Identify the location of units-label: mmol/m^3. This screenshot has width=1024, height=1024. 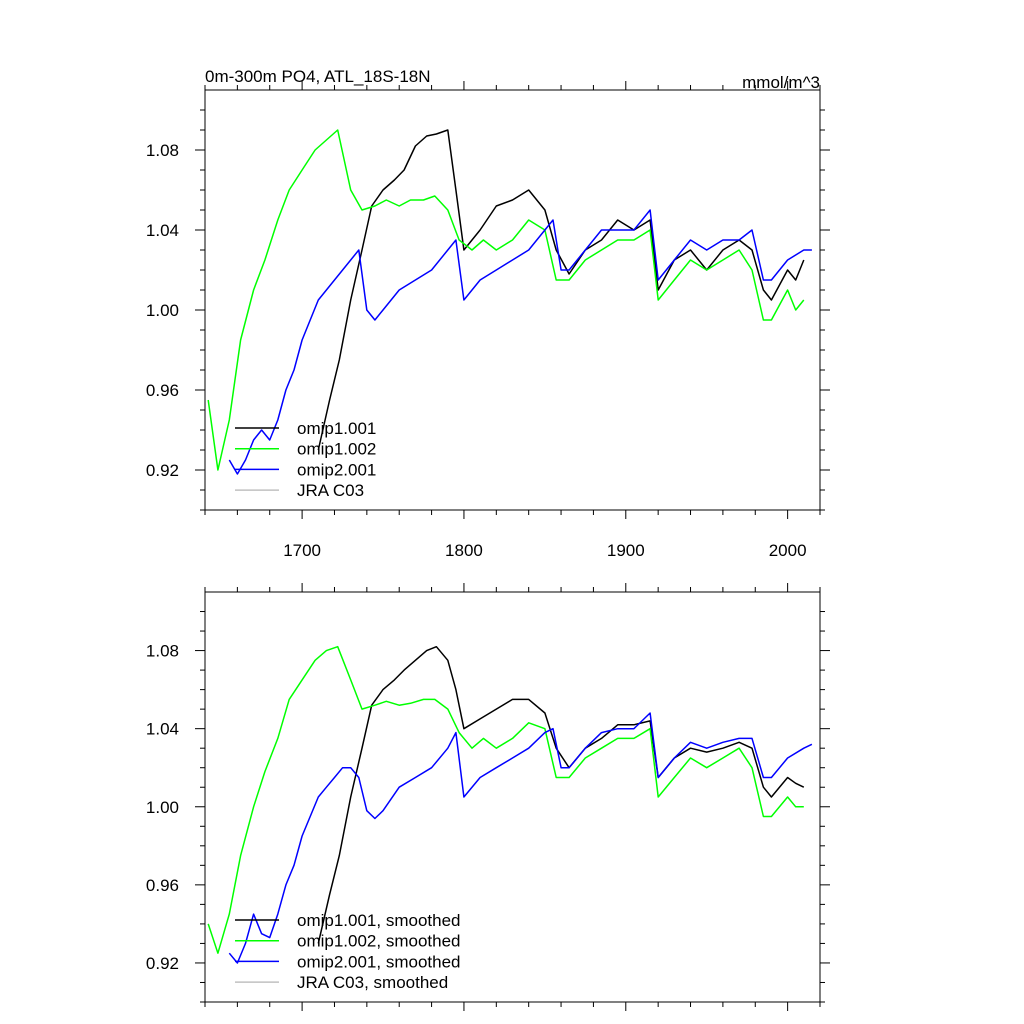
(781, 82).